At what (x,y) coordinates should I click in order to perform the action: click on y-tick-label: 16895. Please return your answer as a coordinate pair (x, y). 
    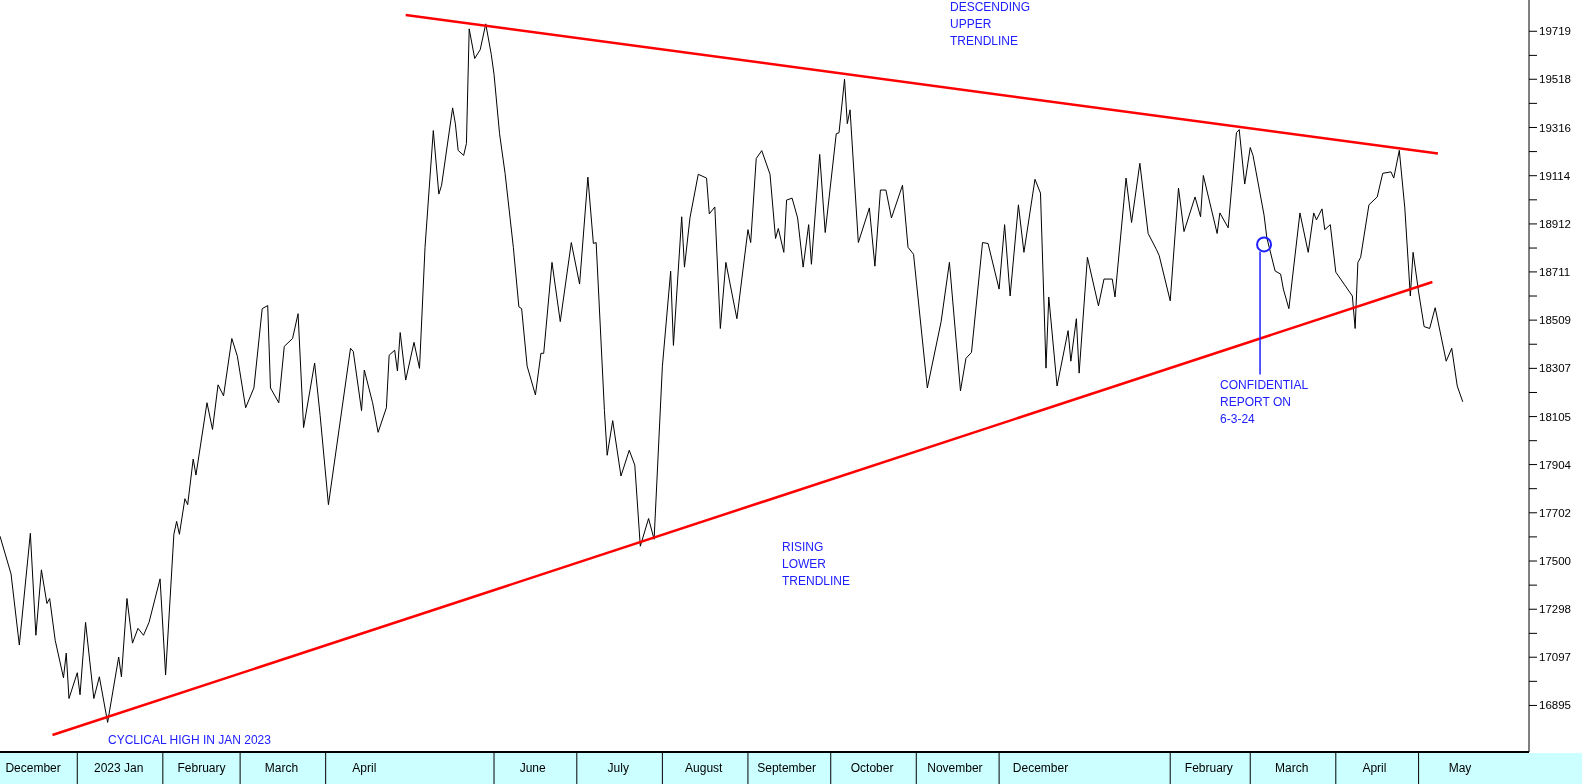
    Looking at the image, I should click on (1555, 705).